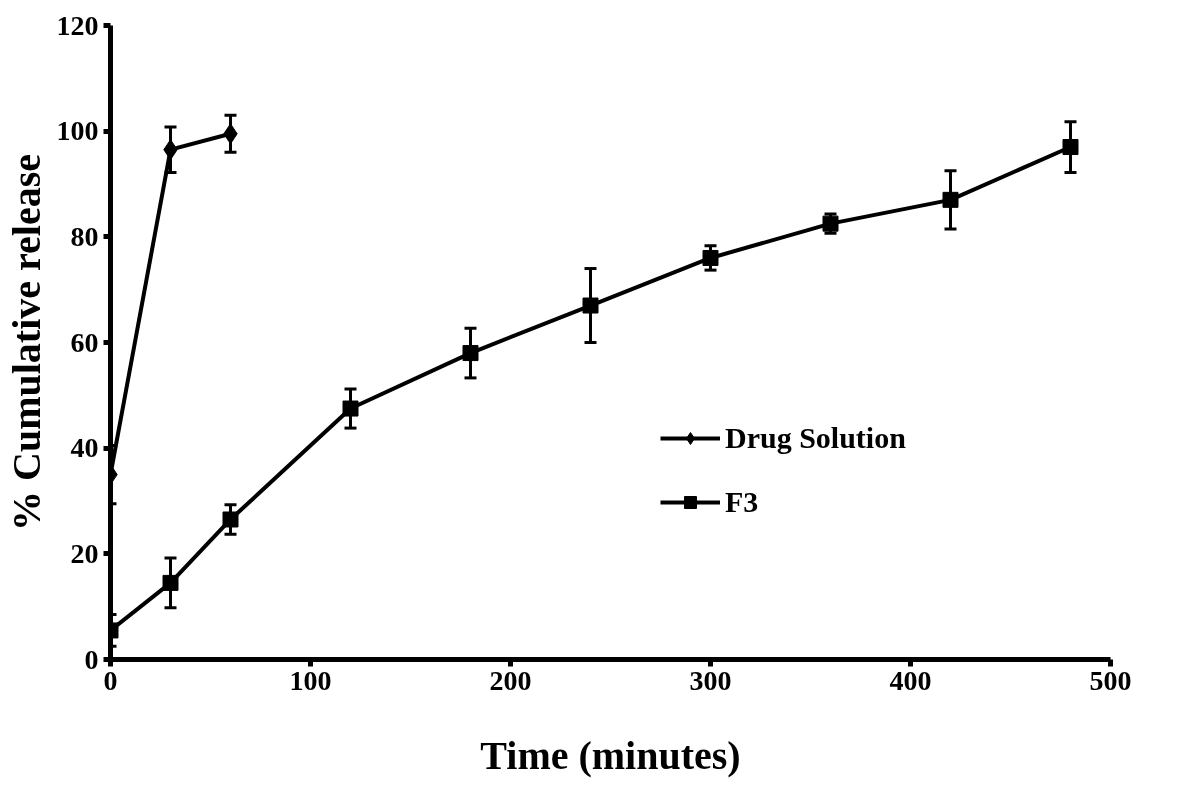 The width and height of the screenshot is (1201, 791). What do you see at coordinates (91, 659) in the screenshot?
I see `y-tick-label: 0` at bounding box center [91, 659].